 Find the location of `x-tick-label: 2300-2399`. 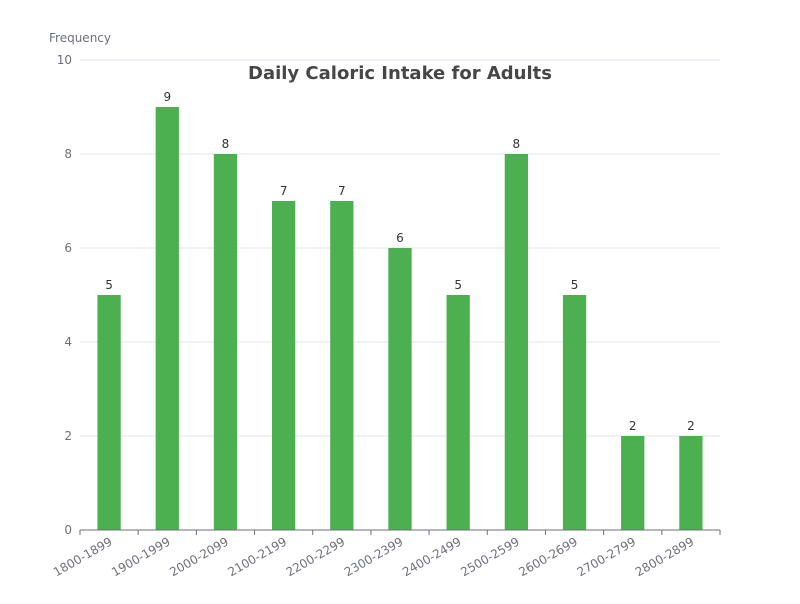

x-tick-label: 2300-2399 is located at coordinates (374, 556).